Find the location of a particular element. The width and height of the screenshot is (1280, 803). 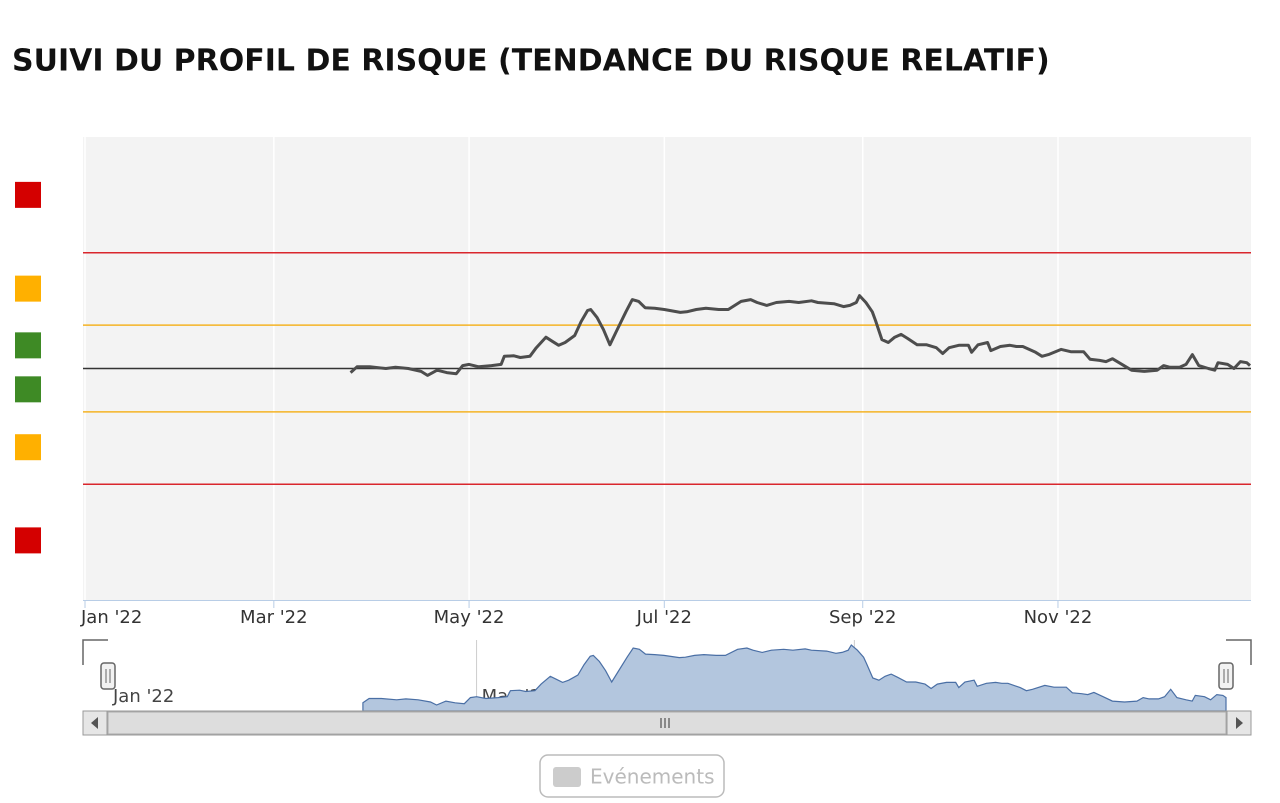

arrow-right is located at coordinates (1239, 723).